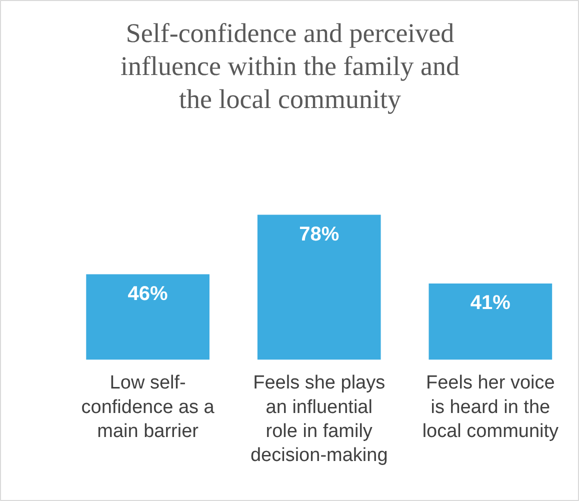 The image size is (579, 501). I want to click on chart-title: Self-confidence and perceived influence within the family and the local community, so click(290, 66).